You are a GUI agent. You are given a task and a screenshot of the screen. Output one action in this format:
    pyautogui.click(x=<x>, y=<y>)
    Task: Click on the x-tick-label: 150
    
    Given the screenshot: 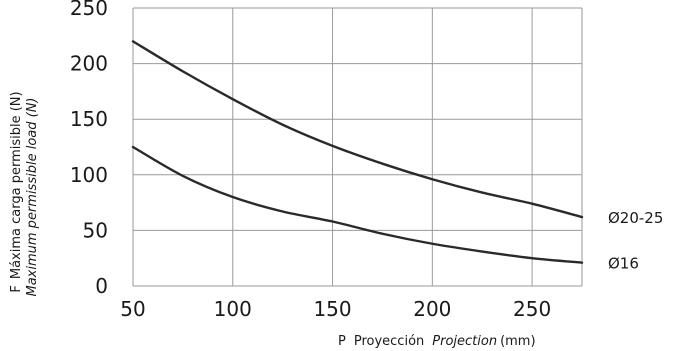 What is the action you would take?
    pyautogui.click(x=332, y=309)
    